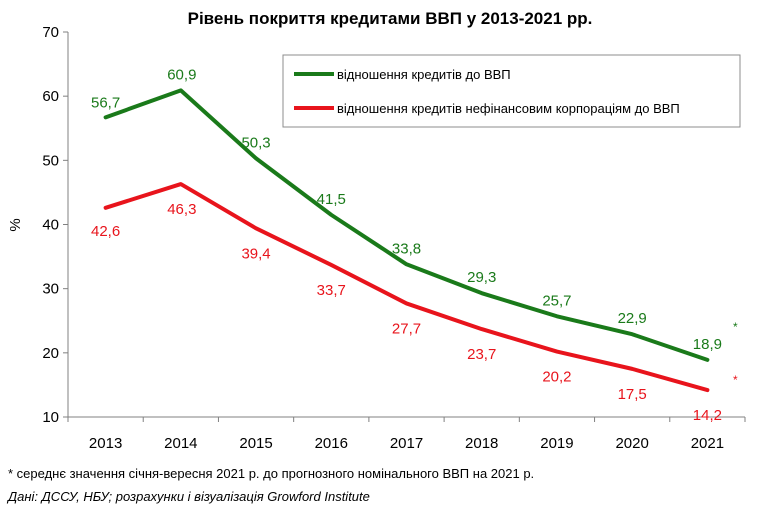  What do you see at coordinates (50, 225) in the screenshot?
I see `y-tick-label: 40` at bounding box center [50, 225].